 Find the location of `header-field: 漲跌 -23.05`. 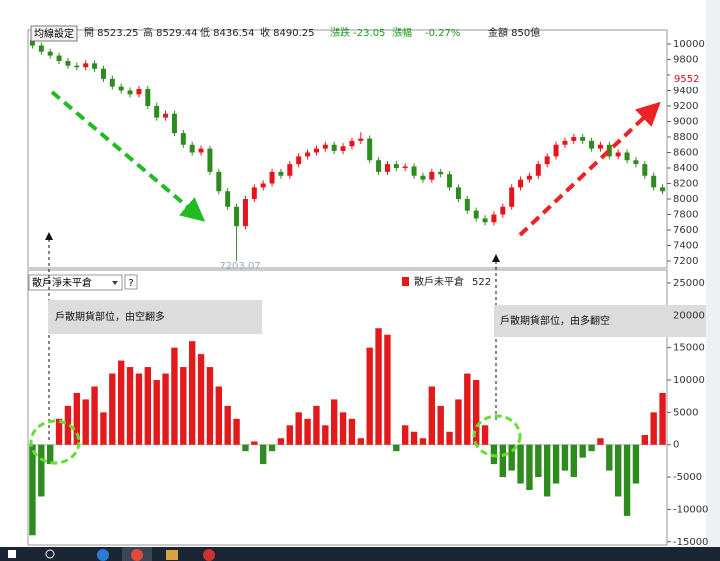

header-field: 漲跌 -23.05 is located at coordinates (357, 32).